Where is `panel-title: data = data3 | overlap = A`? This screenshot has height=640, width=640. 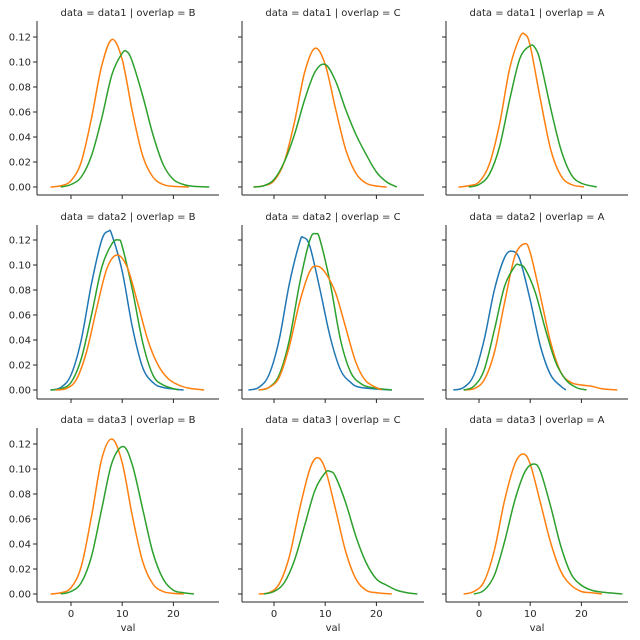
panel-title: data = data3 | overlap = A is located at coordinates (536, 420).